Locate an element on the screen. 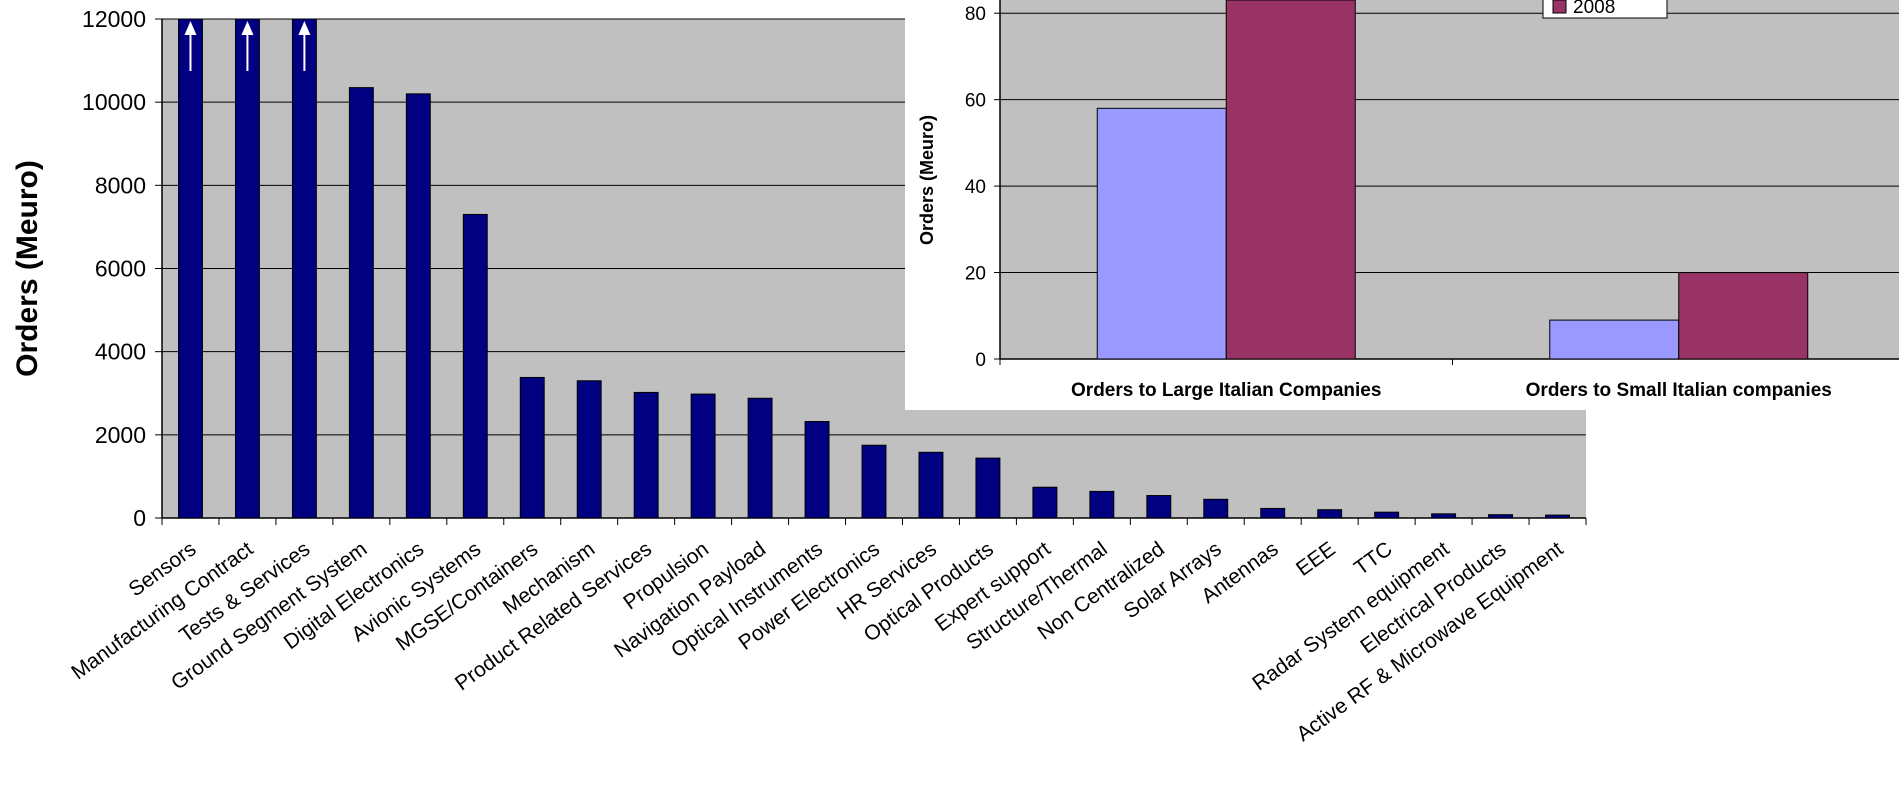  y-tick-label: 8000 is located at coordinates (120, 185).